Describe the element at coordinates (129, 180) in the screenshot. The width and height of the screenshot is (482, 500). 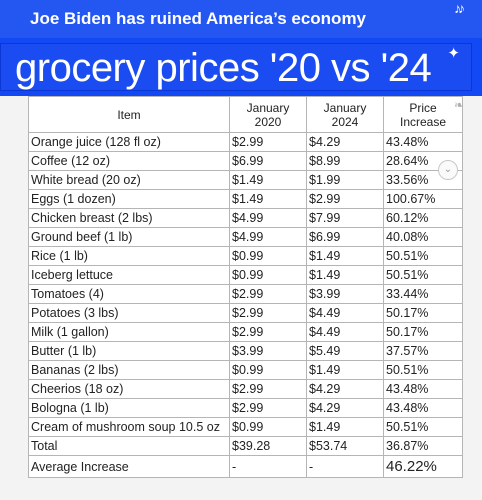
I see `item-cell: White bread (20 oz)` at that location.